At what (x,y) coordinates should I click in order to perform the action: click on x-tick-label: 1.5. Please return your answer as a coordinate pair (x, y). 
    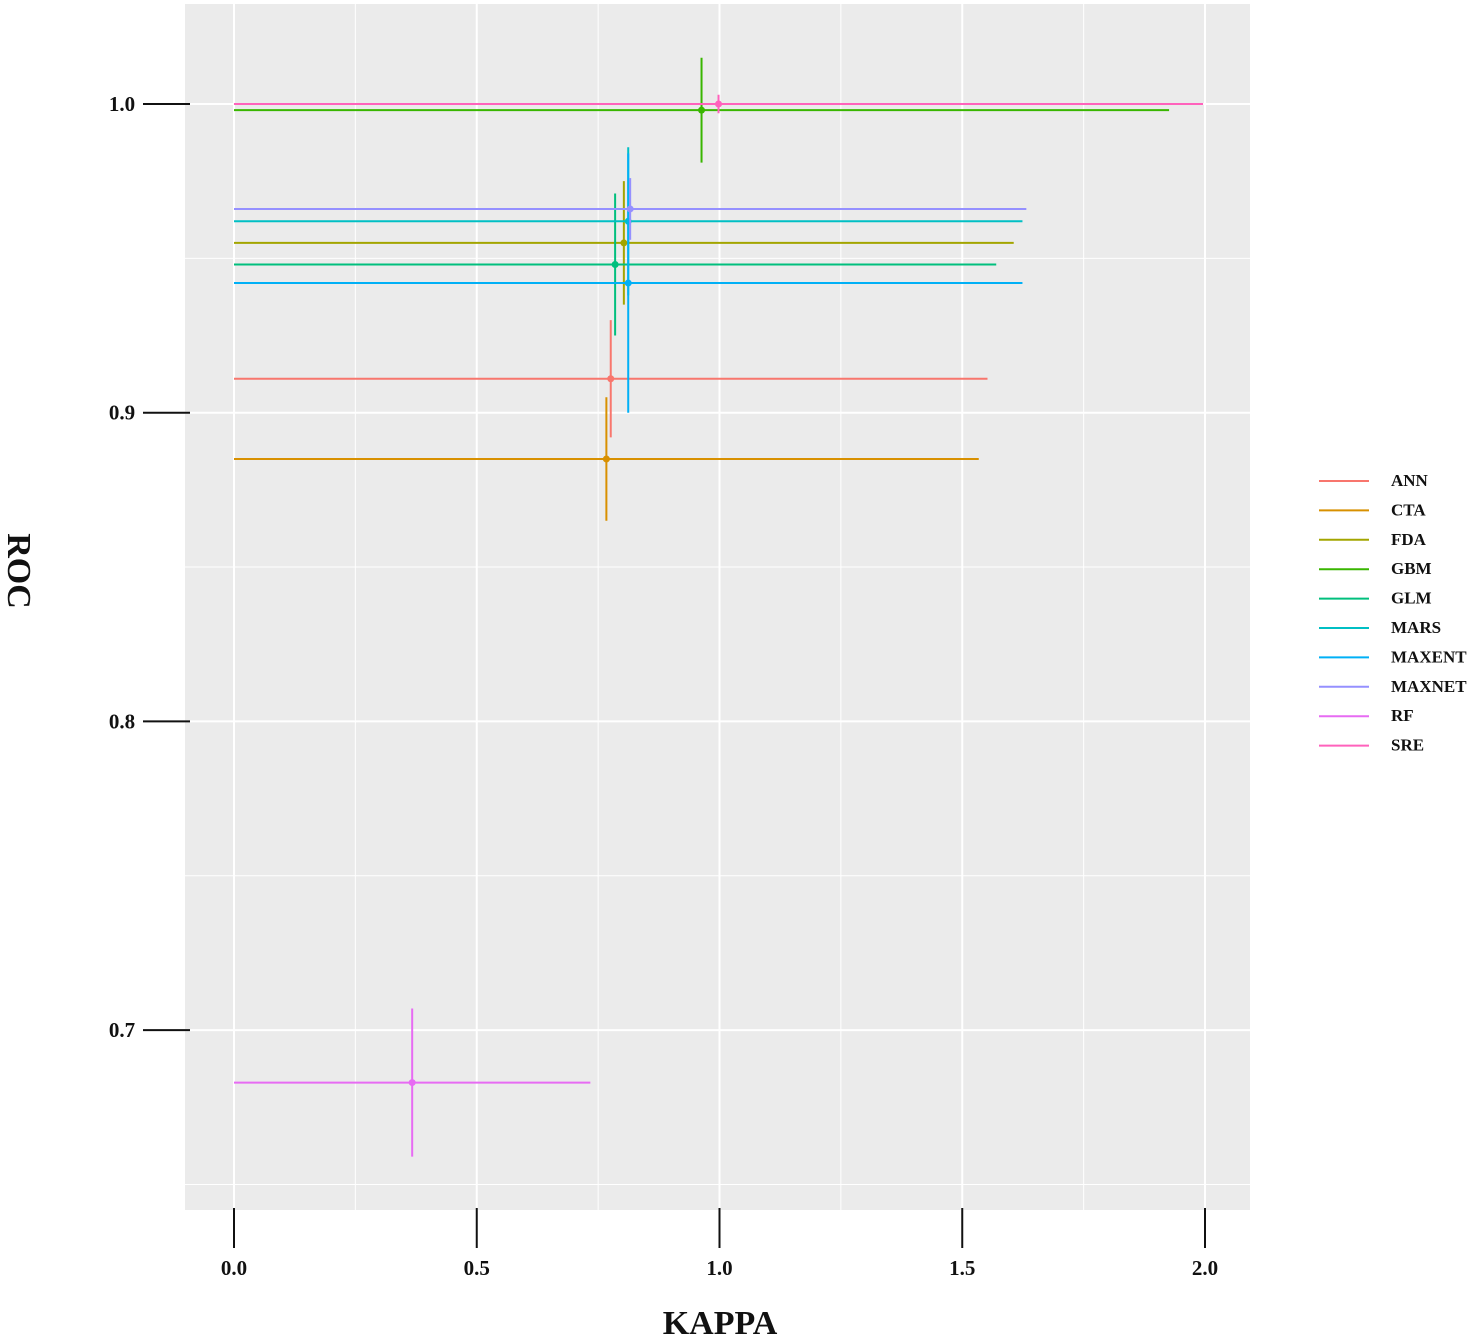
    Looking at the image, I should click on (962, 1268).